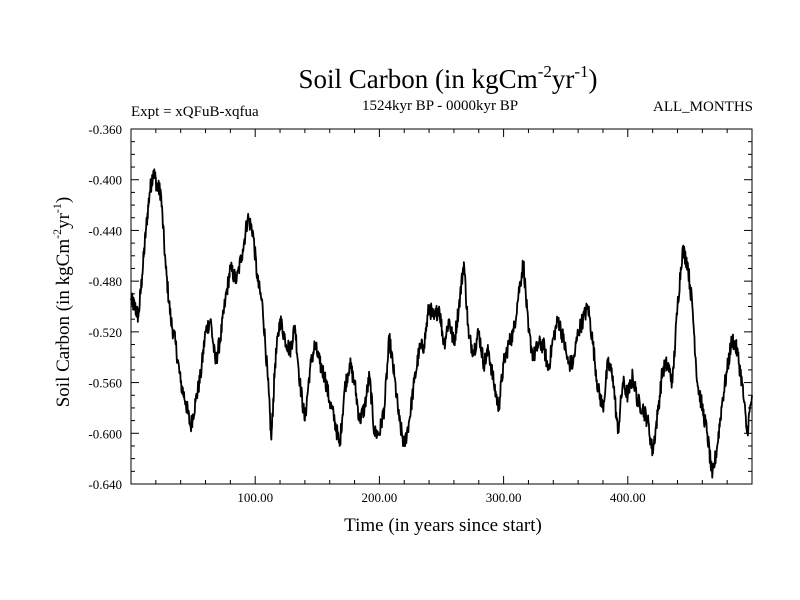 Image resolution: width=800 pixels, height=600 pixels. I want to click on experiment-label: Expt = xQFuB-xqfua, so click(195, 112).